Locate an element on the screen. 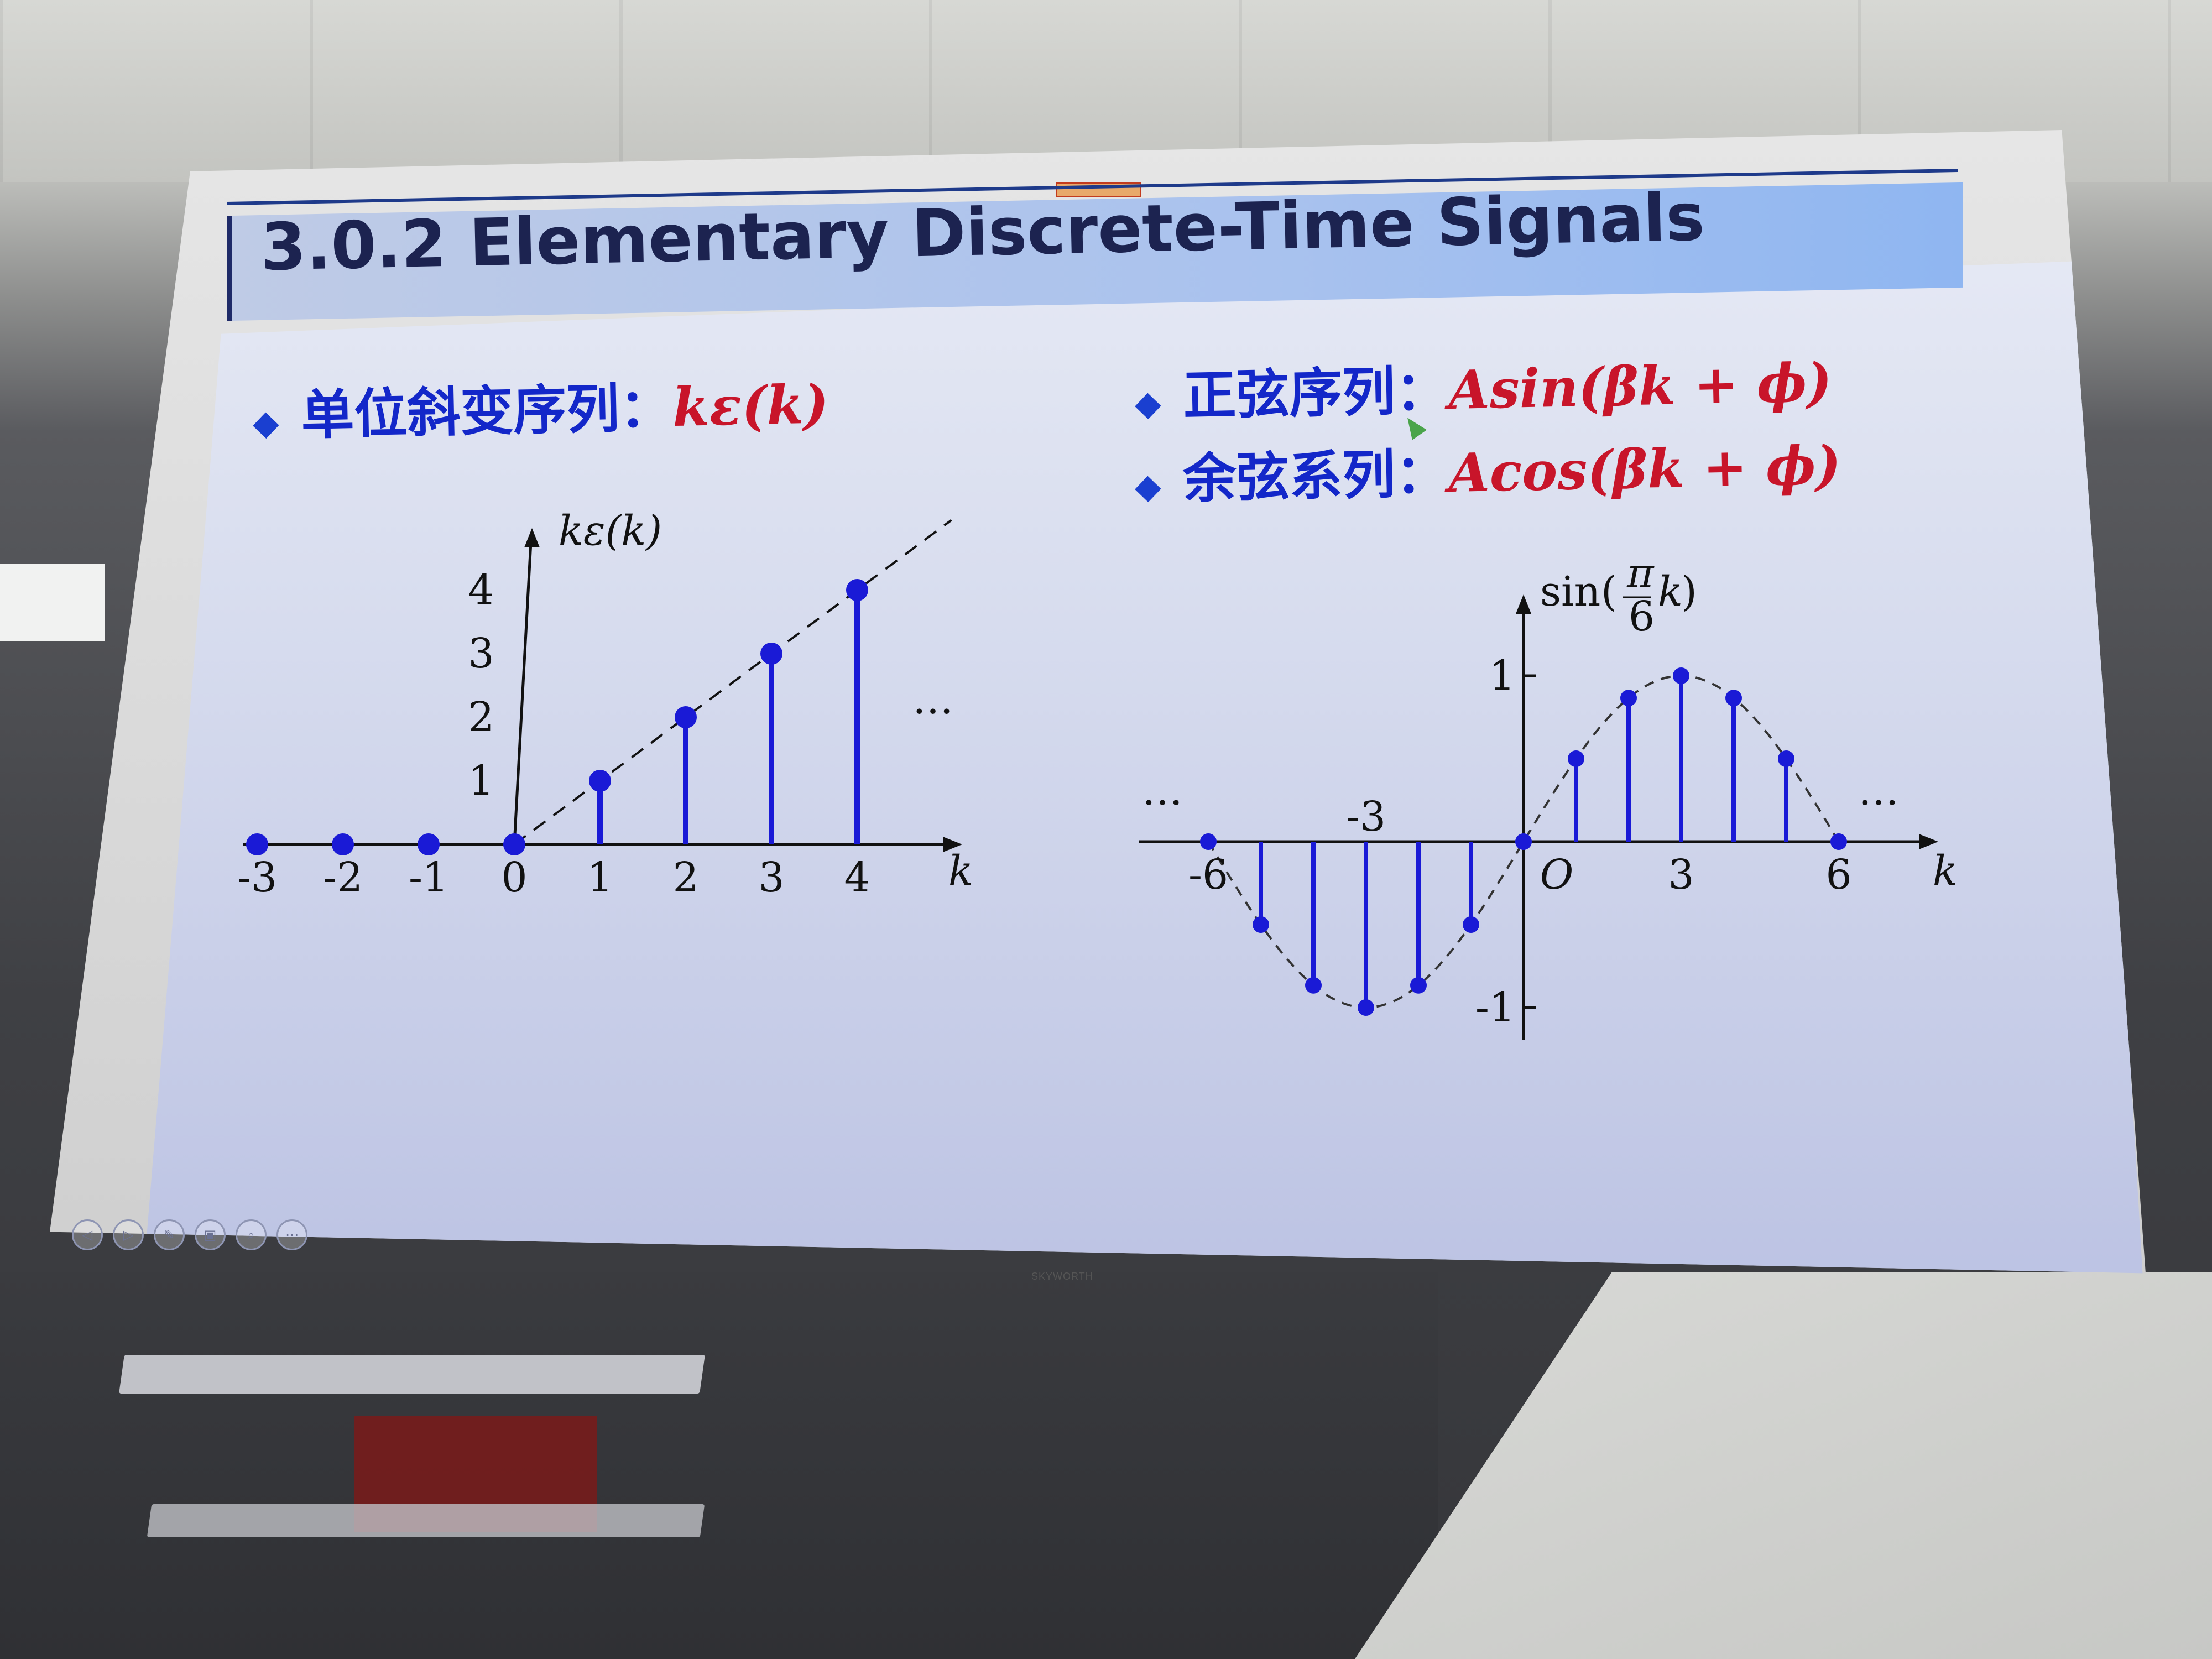  ramp-x-axis-arrow-icon is located at coordinates (953, 845).